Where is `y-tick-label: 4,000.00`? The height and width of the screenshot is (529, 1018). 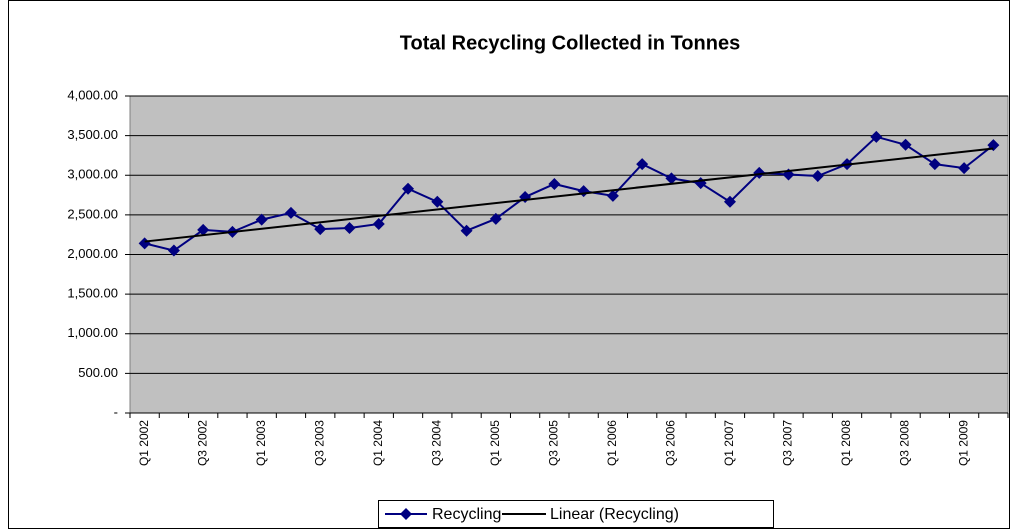 y-tick-label: 4,000.00 is located at coordinates (92, 94).